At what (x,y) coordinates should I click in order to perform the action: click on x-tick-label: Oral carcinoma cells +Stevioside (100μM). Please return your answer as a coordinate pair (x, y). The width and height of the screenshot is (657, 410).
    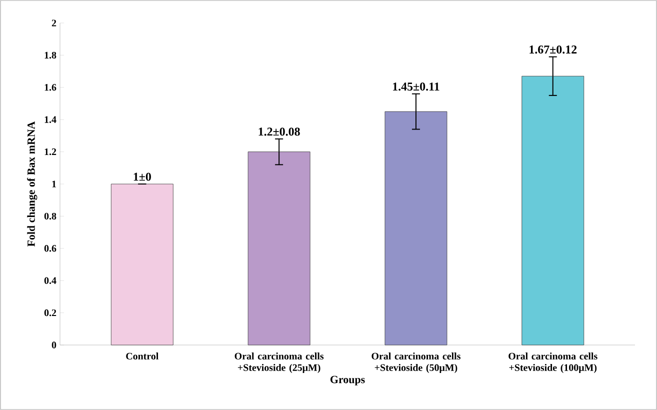
    Looking at the image, I should click on (553, 363).